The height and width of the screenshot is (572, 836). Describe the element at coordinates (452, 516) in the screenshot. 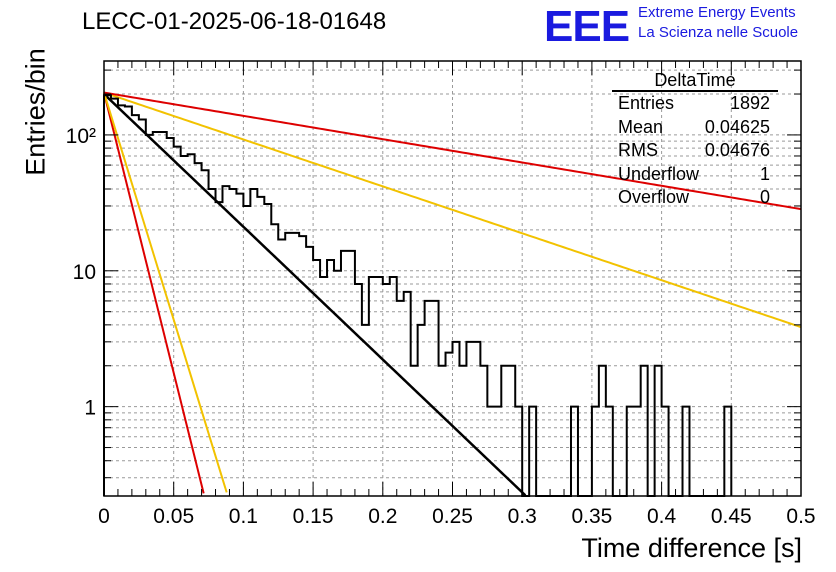

I see `x-tick-label: 0.25` at that location.